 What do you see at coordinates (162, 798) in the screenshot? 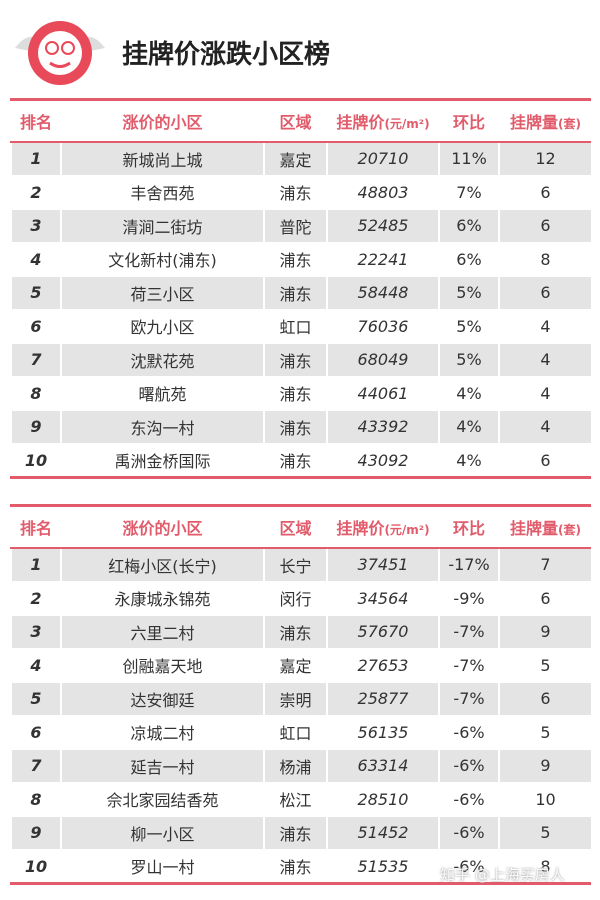
I see `cell: 佘北家园结香苑` at bounding box center [162, 798].